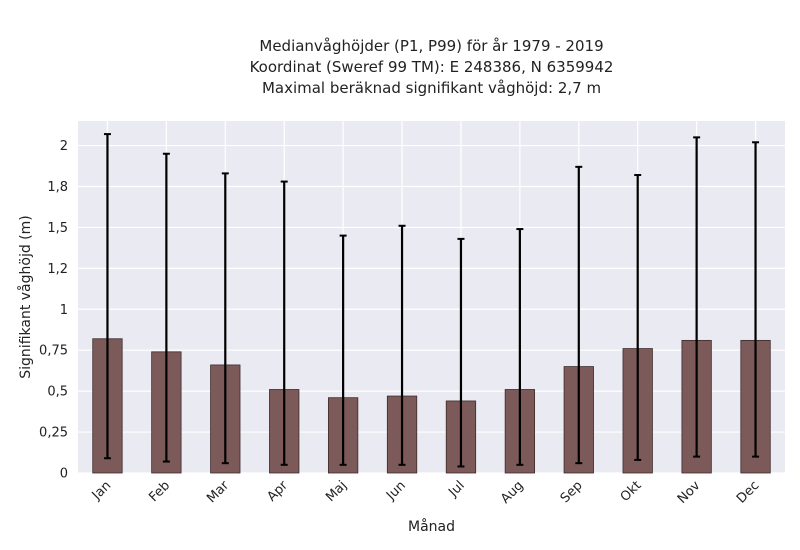 This screenshot has width=800, height=550. I want to click on x-tick-label: Sep, so click(572, 492).